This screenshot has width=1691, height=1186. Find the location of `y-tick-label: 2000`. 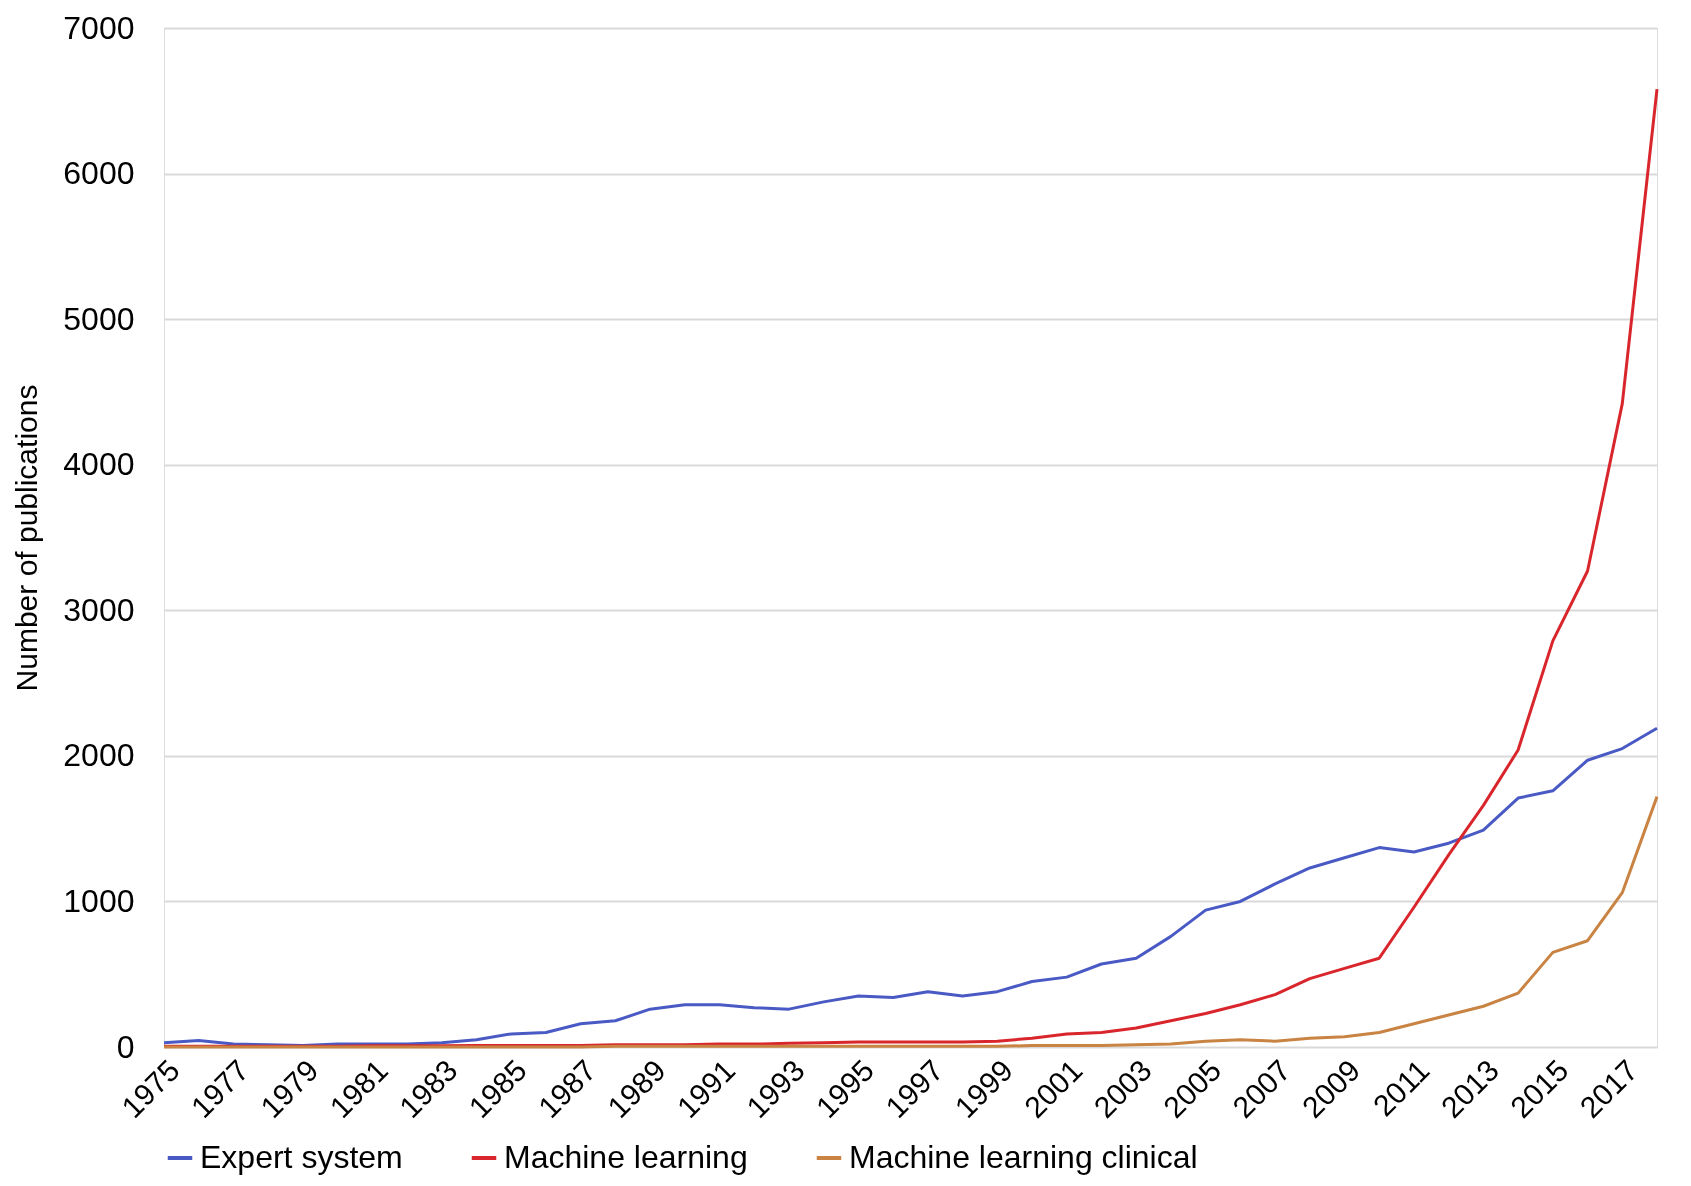

y-tick-label: 2000 is located at coordinates (99, 755).